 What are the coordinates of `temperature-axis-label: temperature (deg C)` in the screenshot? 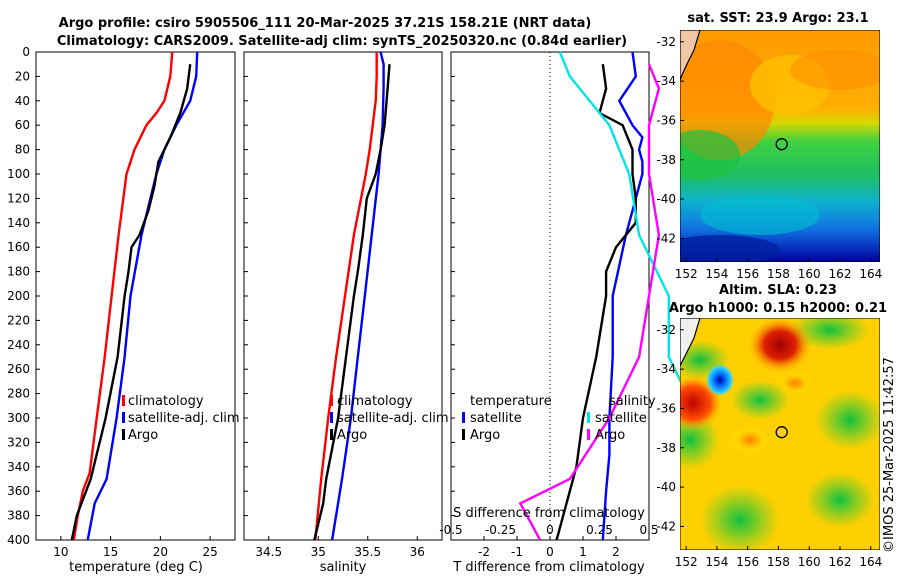 It's located at (136, 567).